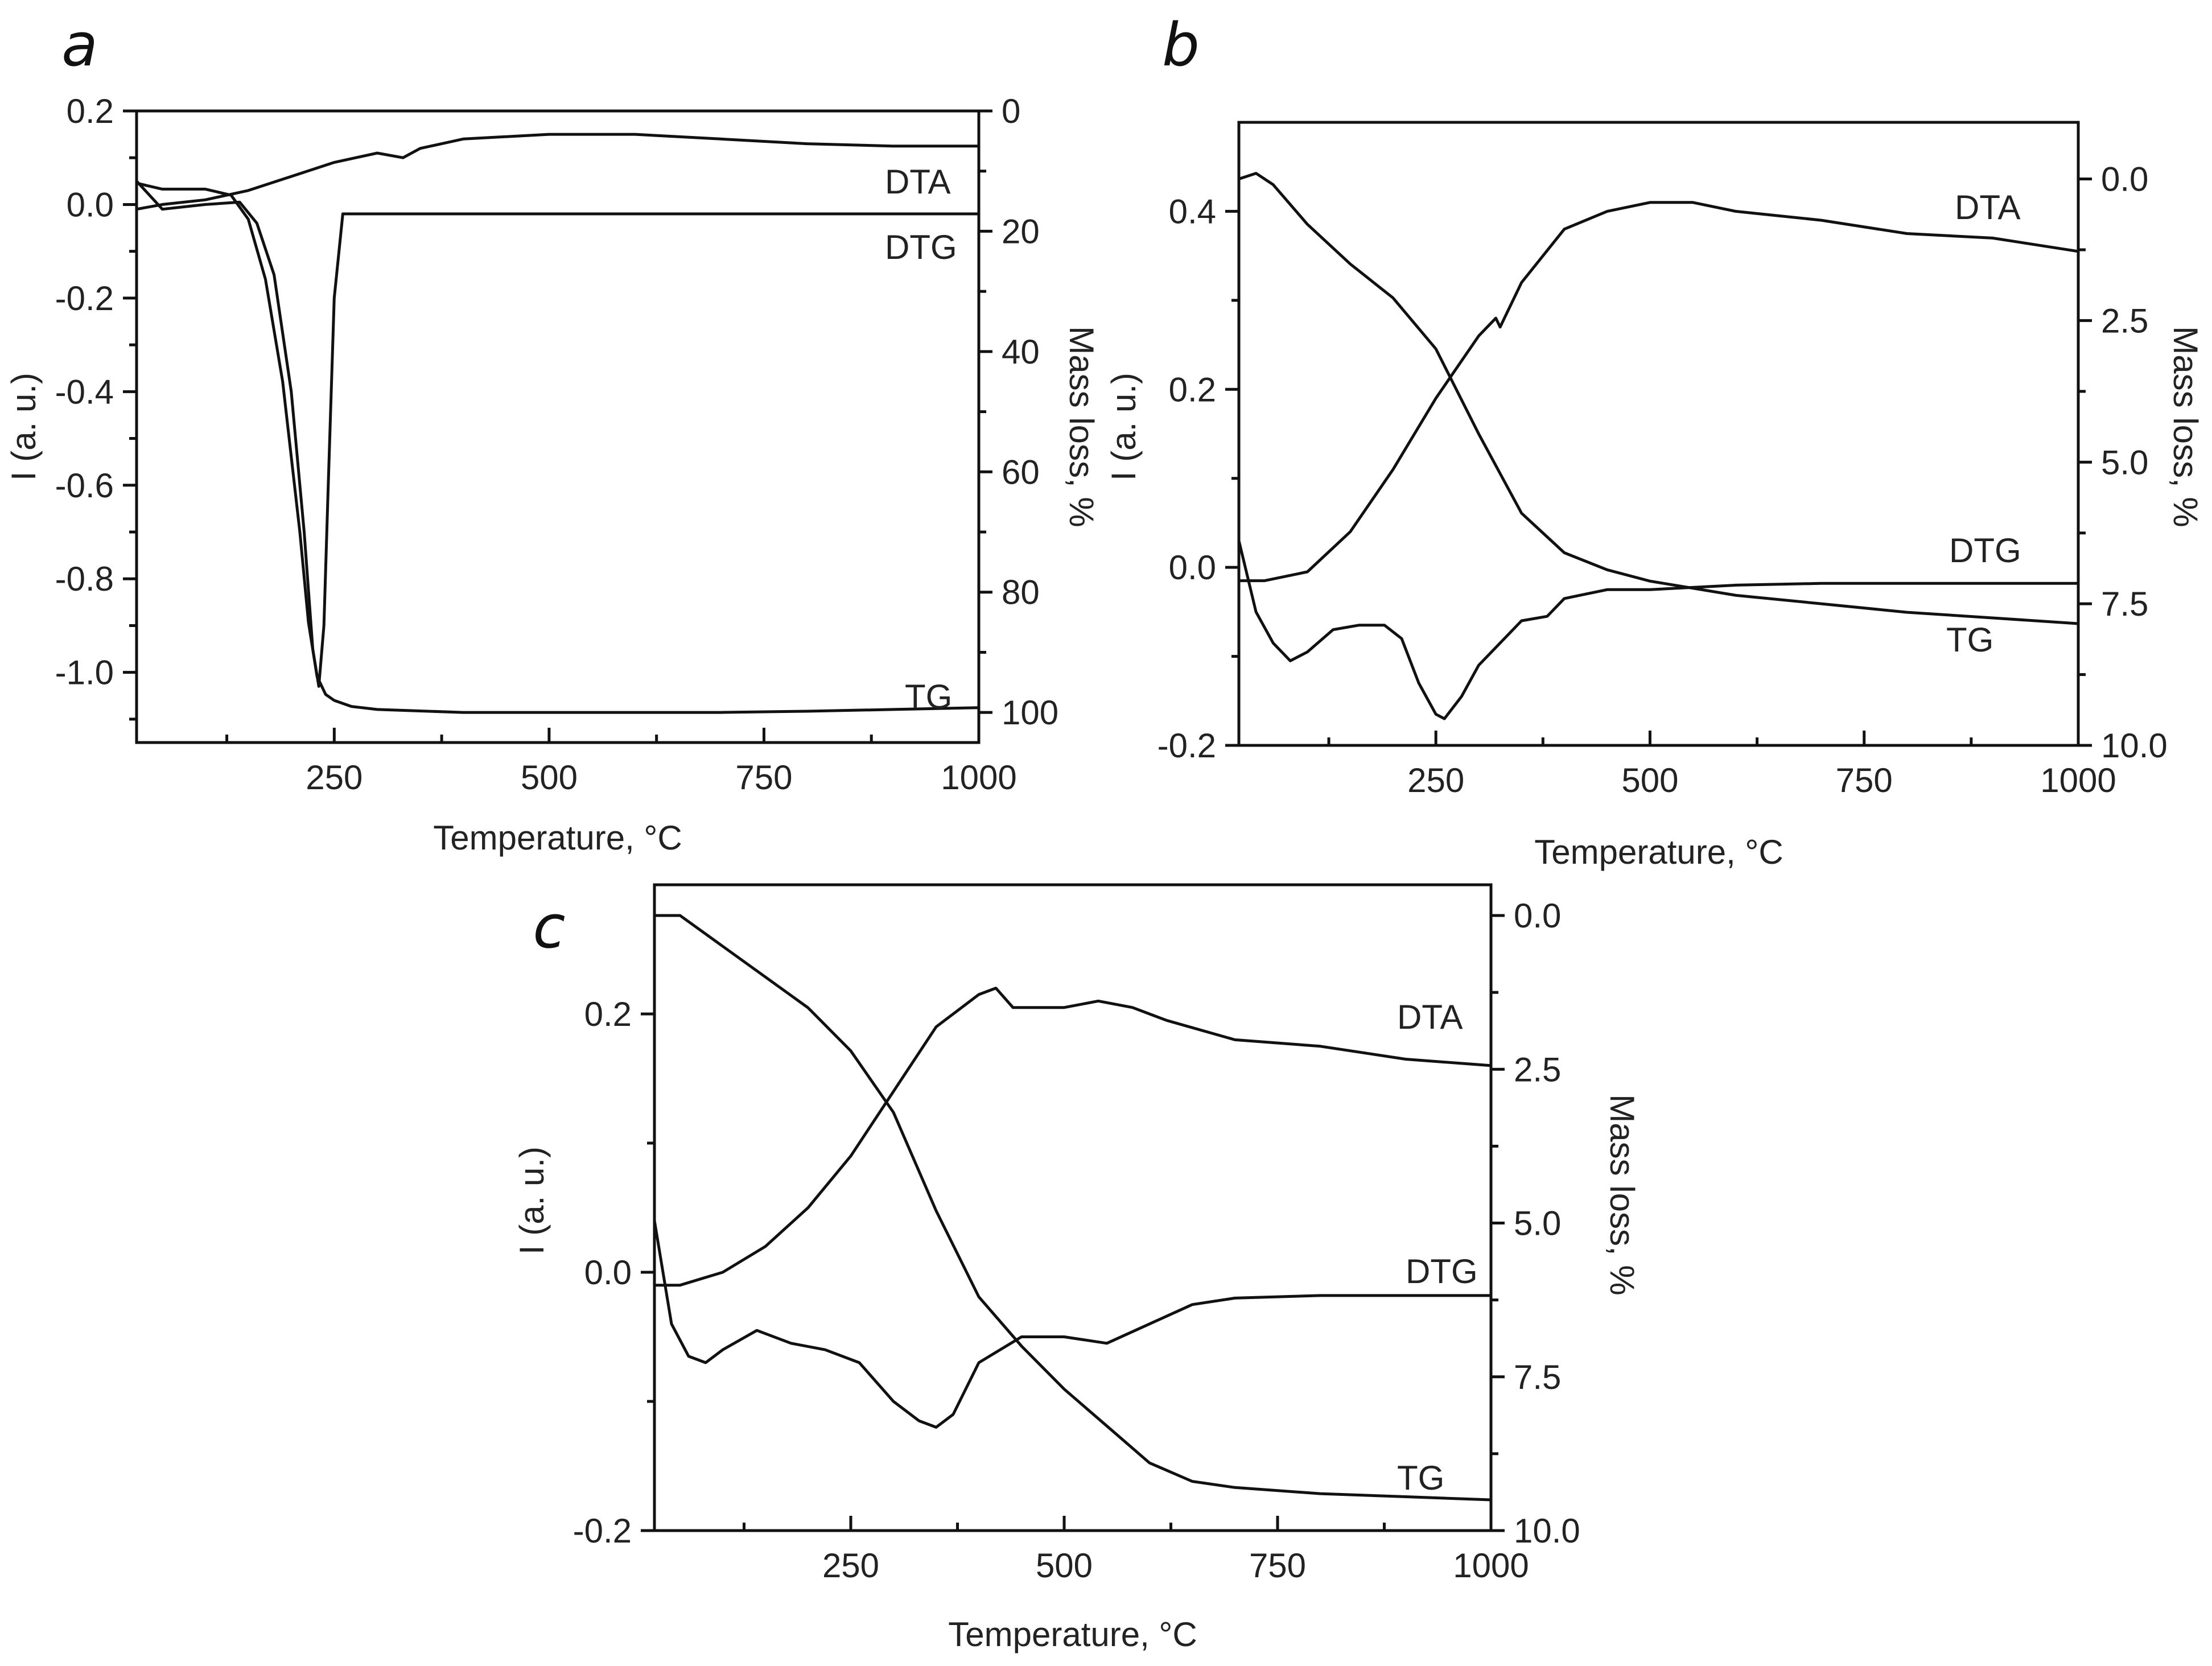 This screenshot has width=2212, height=1666. What do you see at coordinates (1021, 593) in the screenshot?
I see `y2-tick-label: 80` at bounding box center [1021, 593].